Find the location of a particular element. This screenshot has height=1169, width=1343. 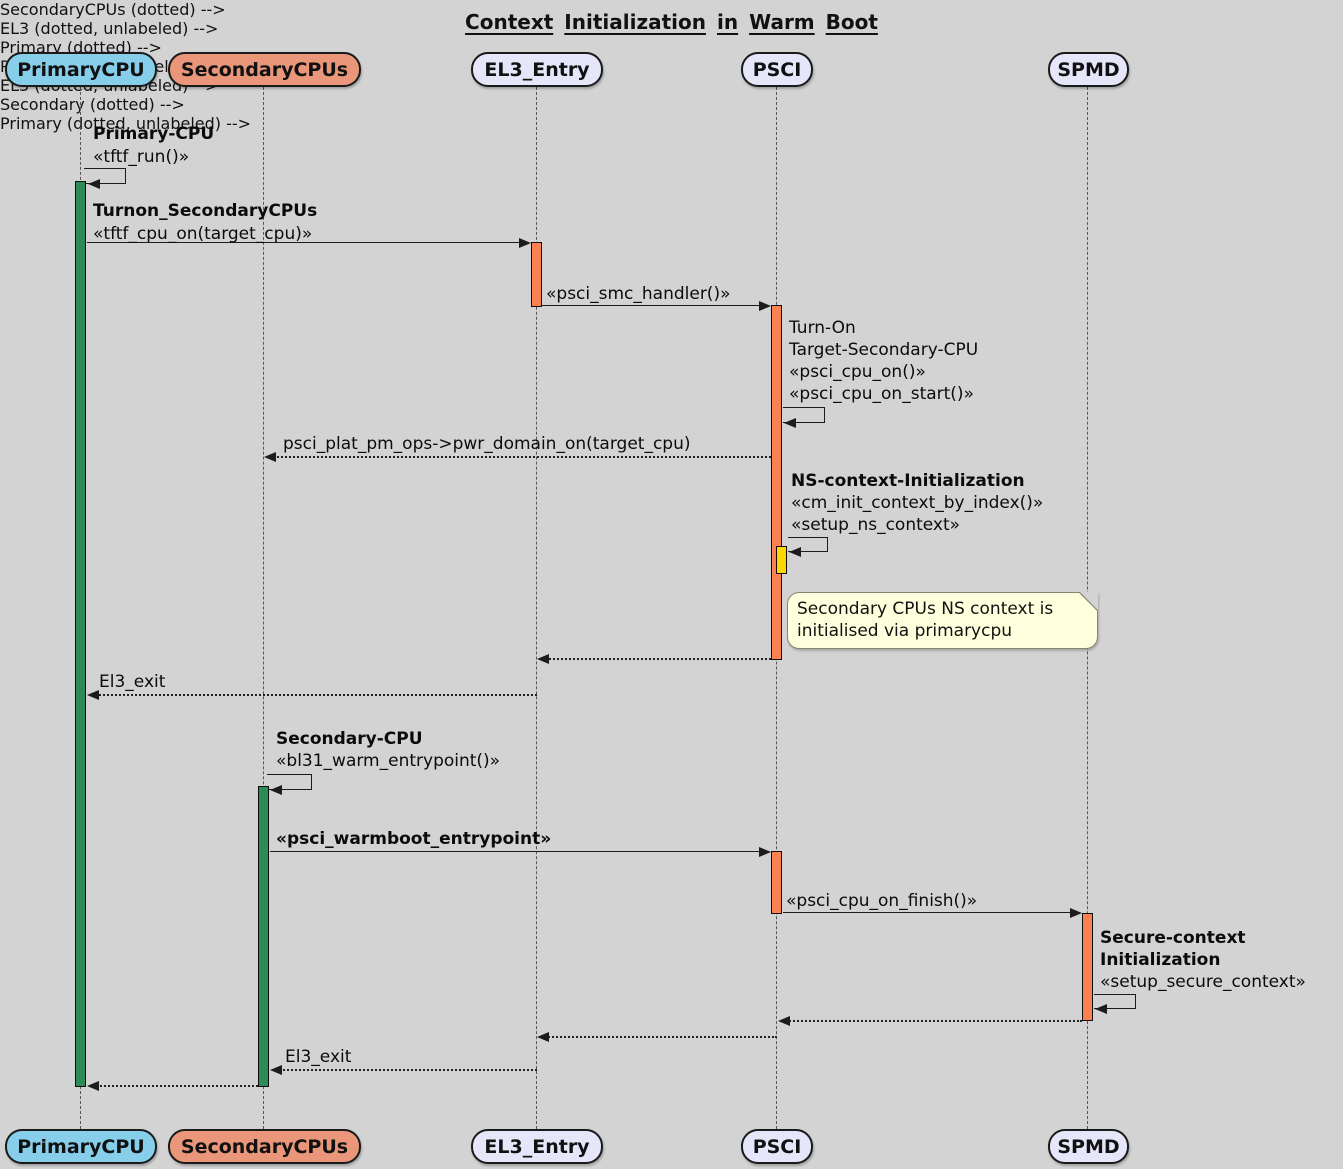

message-name: Secondary-CPU is located at coordinates (349, 739).